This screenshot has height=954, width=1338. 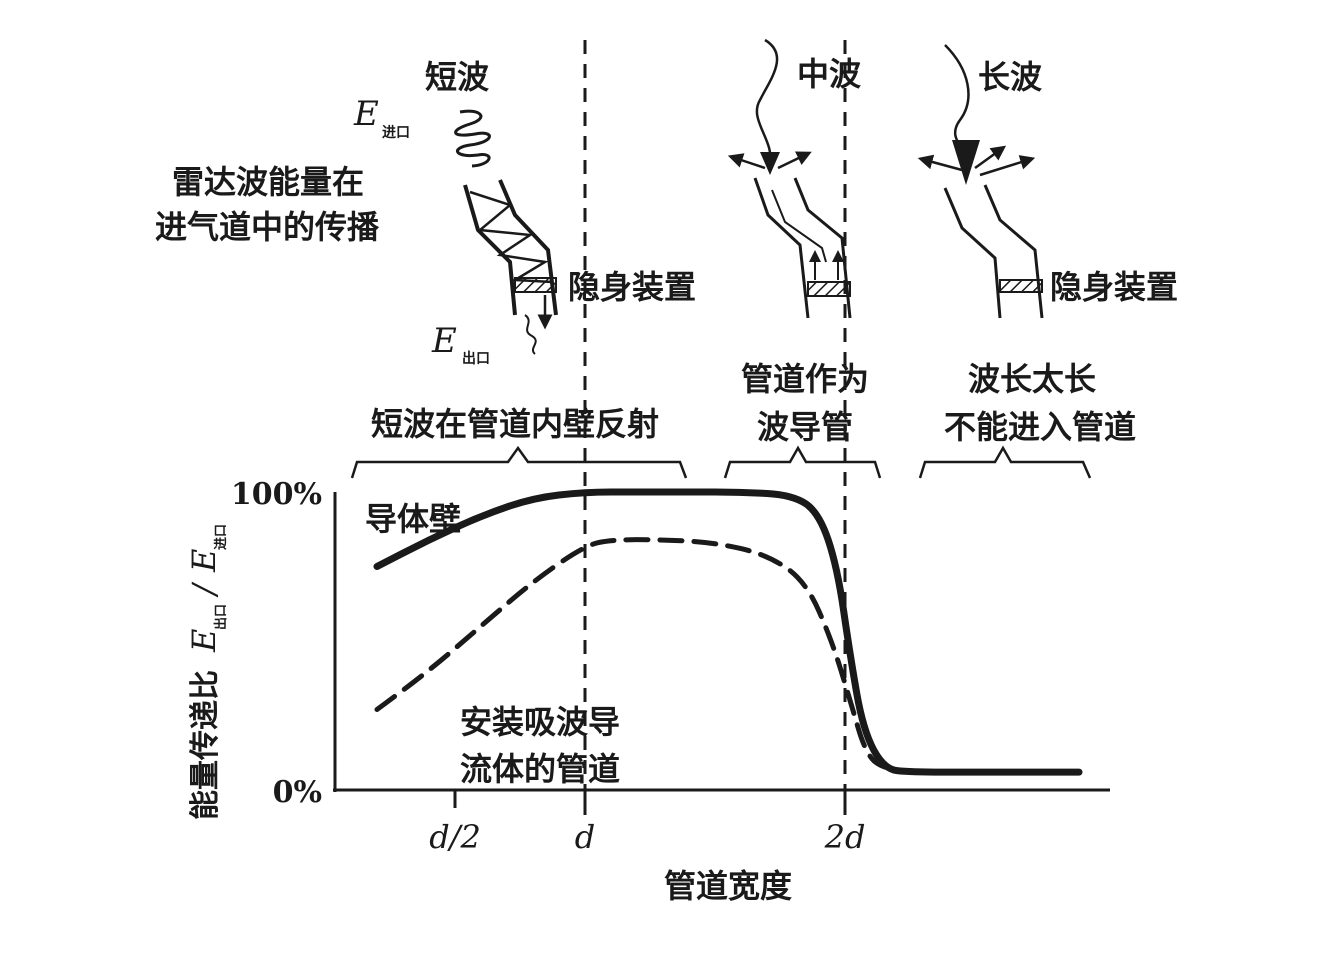 I want to click on long-wave-arrowhead, so click(x=966, y=162).